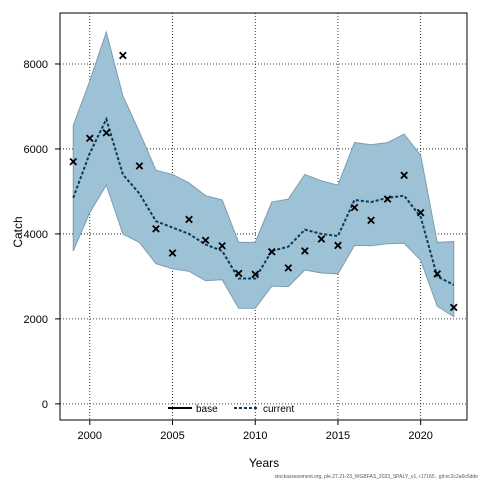 The height and width of the screenshot is (480, 480). Describe the element at coordinates (255, 436) in the screenshot. I see `x-tick-label: 2010` at that location.